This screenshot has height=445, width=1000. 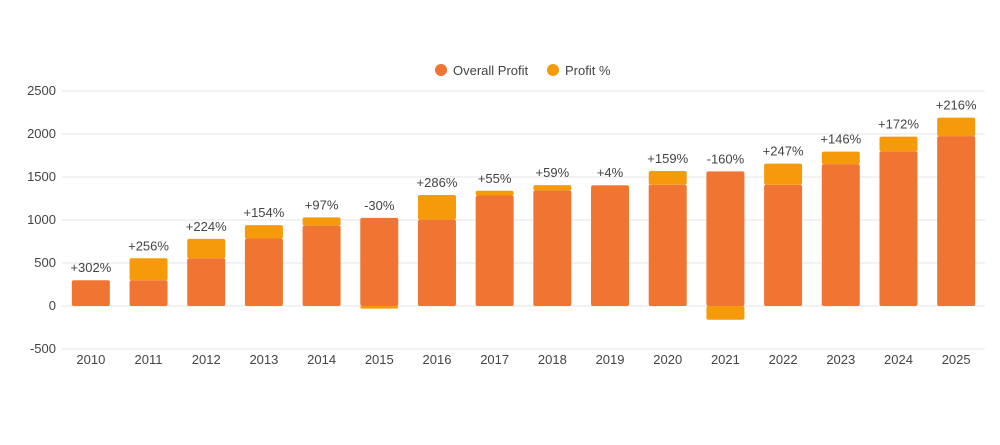 What do you see at coordinates (263, 212) in the screenshot?
I see `data-label: +154%` at bounding box center [263, 212].